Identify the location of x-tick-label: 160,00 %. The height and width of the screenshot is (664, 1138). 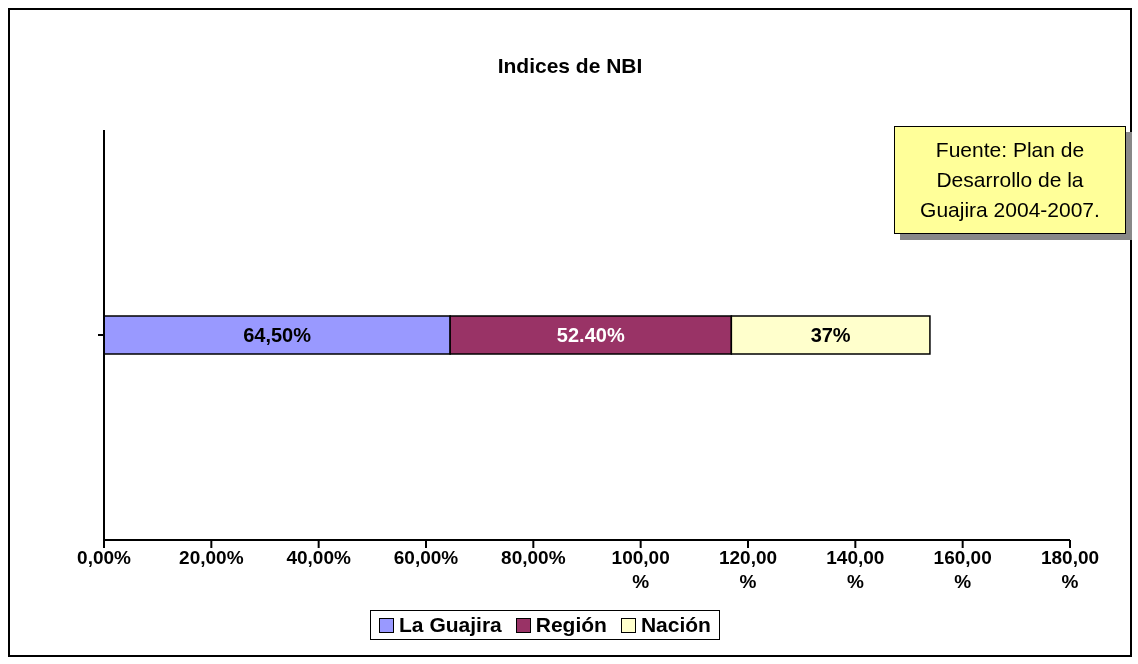
(962, 569).